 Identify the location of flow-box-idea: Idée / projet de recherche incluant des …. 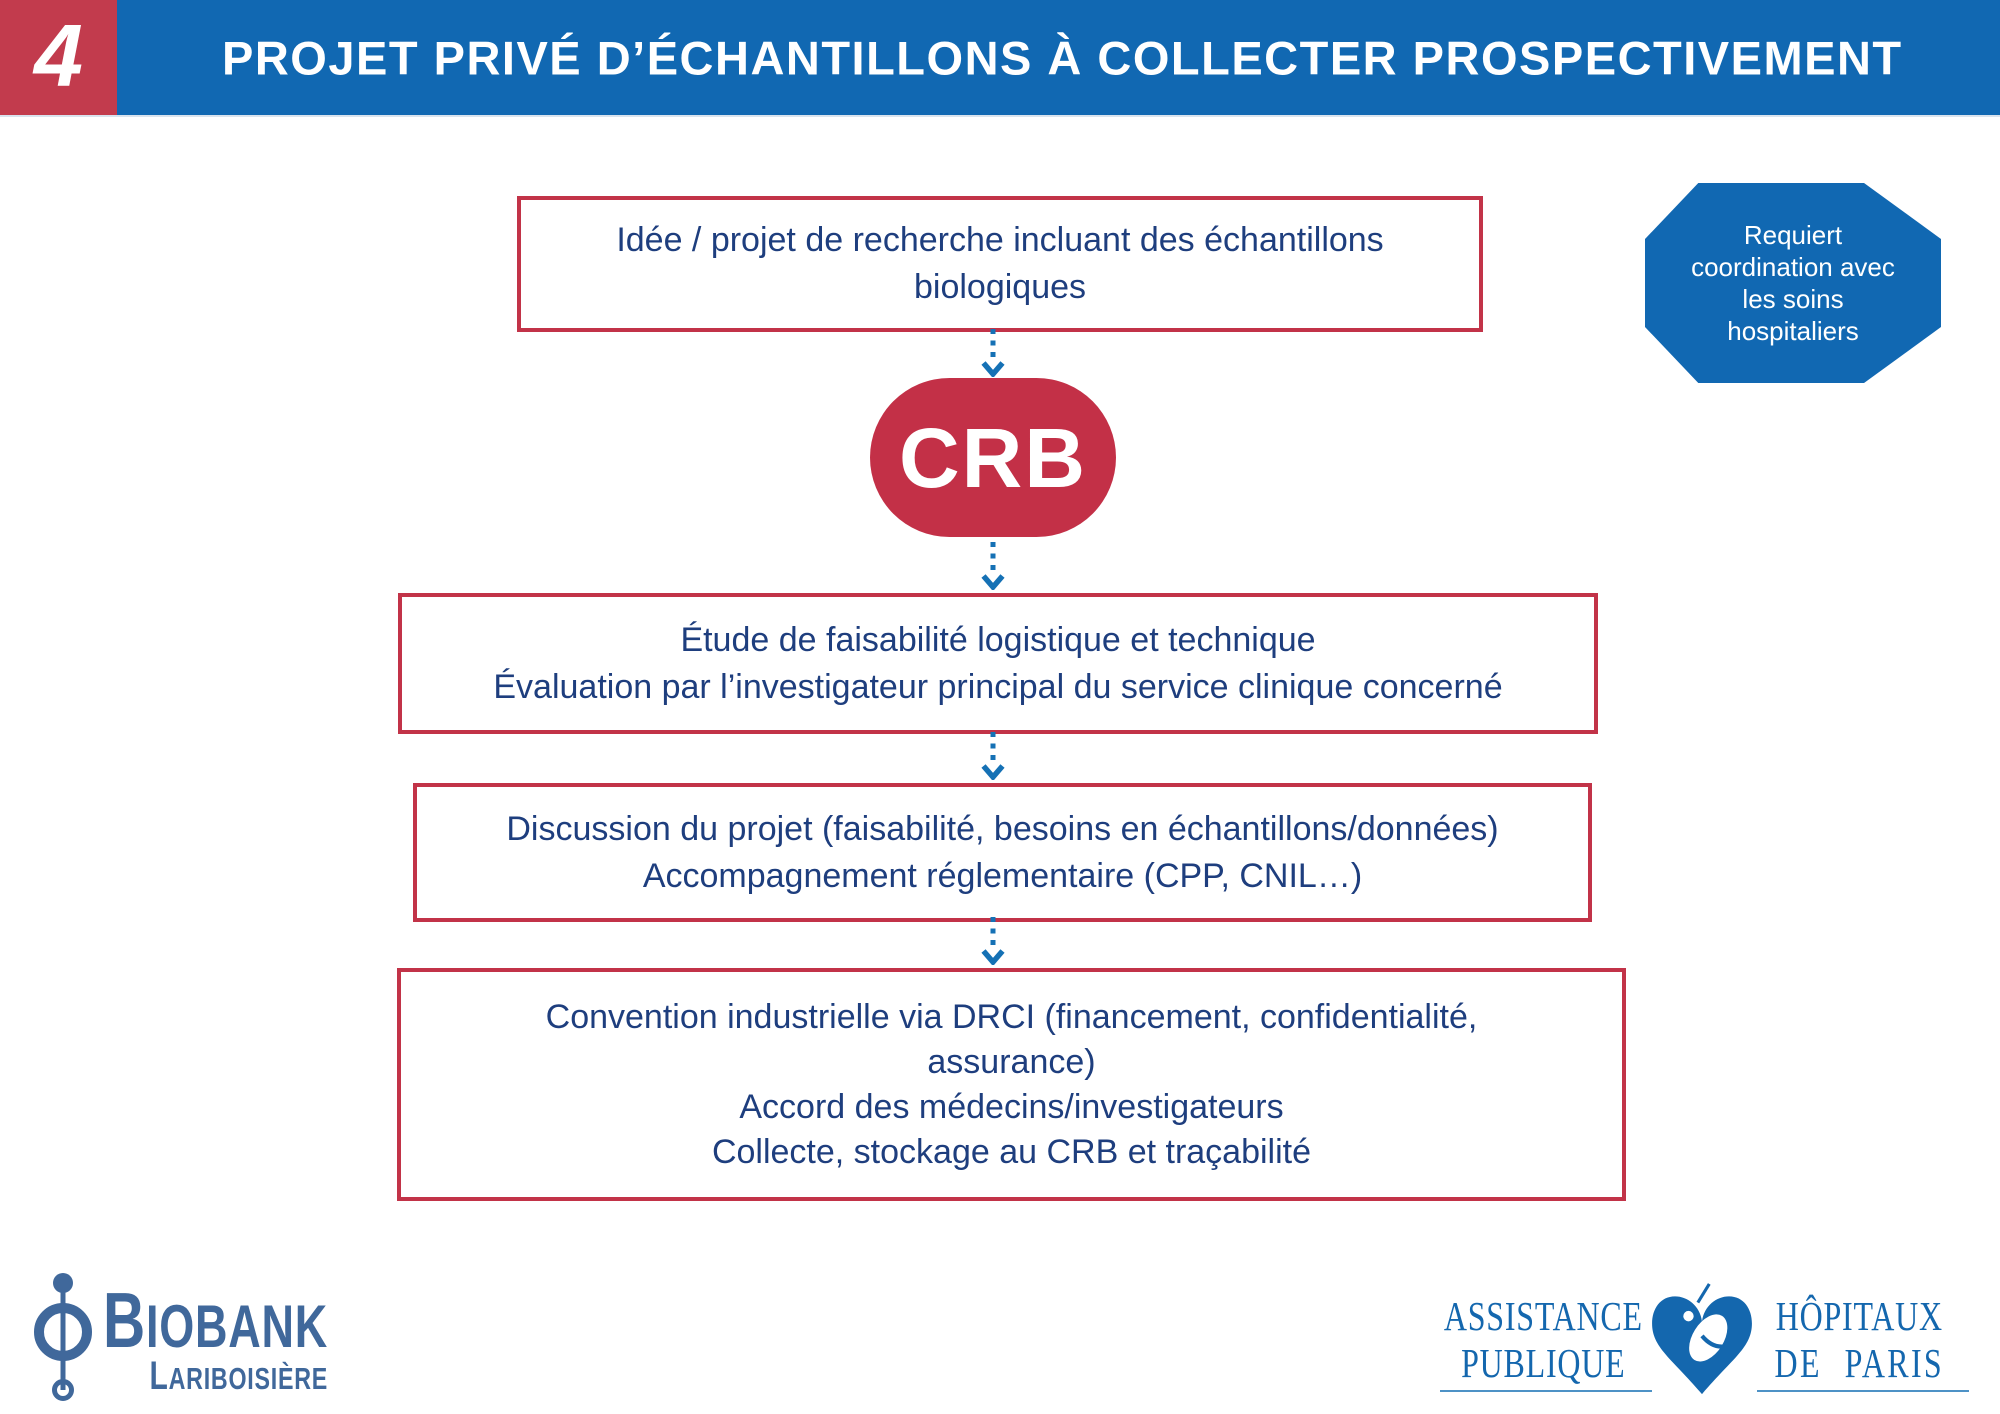
(1000, 264).